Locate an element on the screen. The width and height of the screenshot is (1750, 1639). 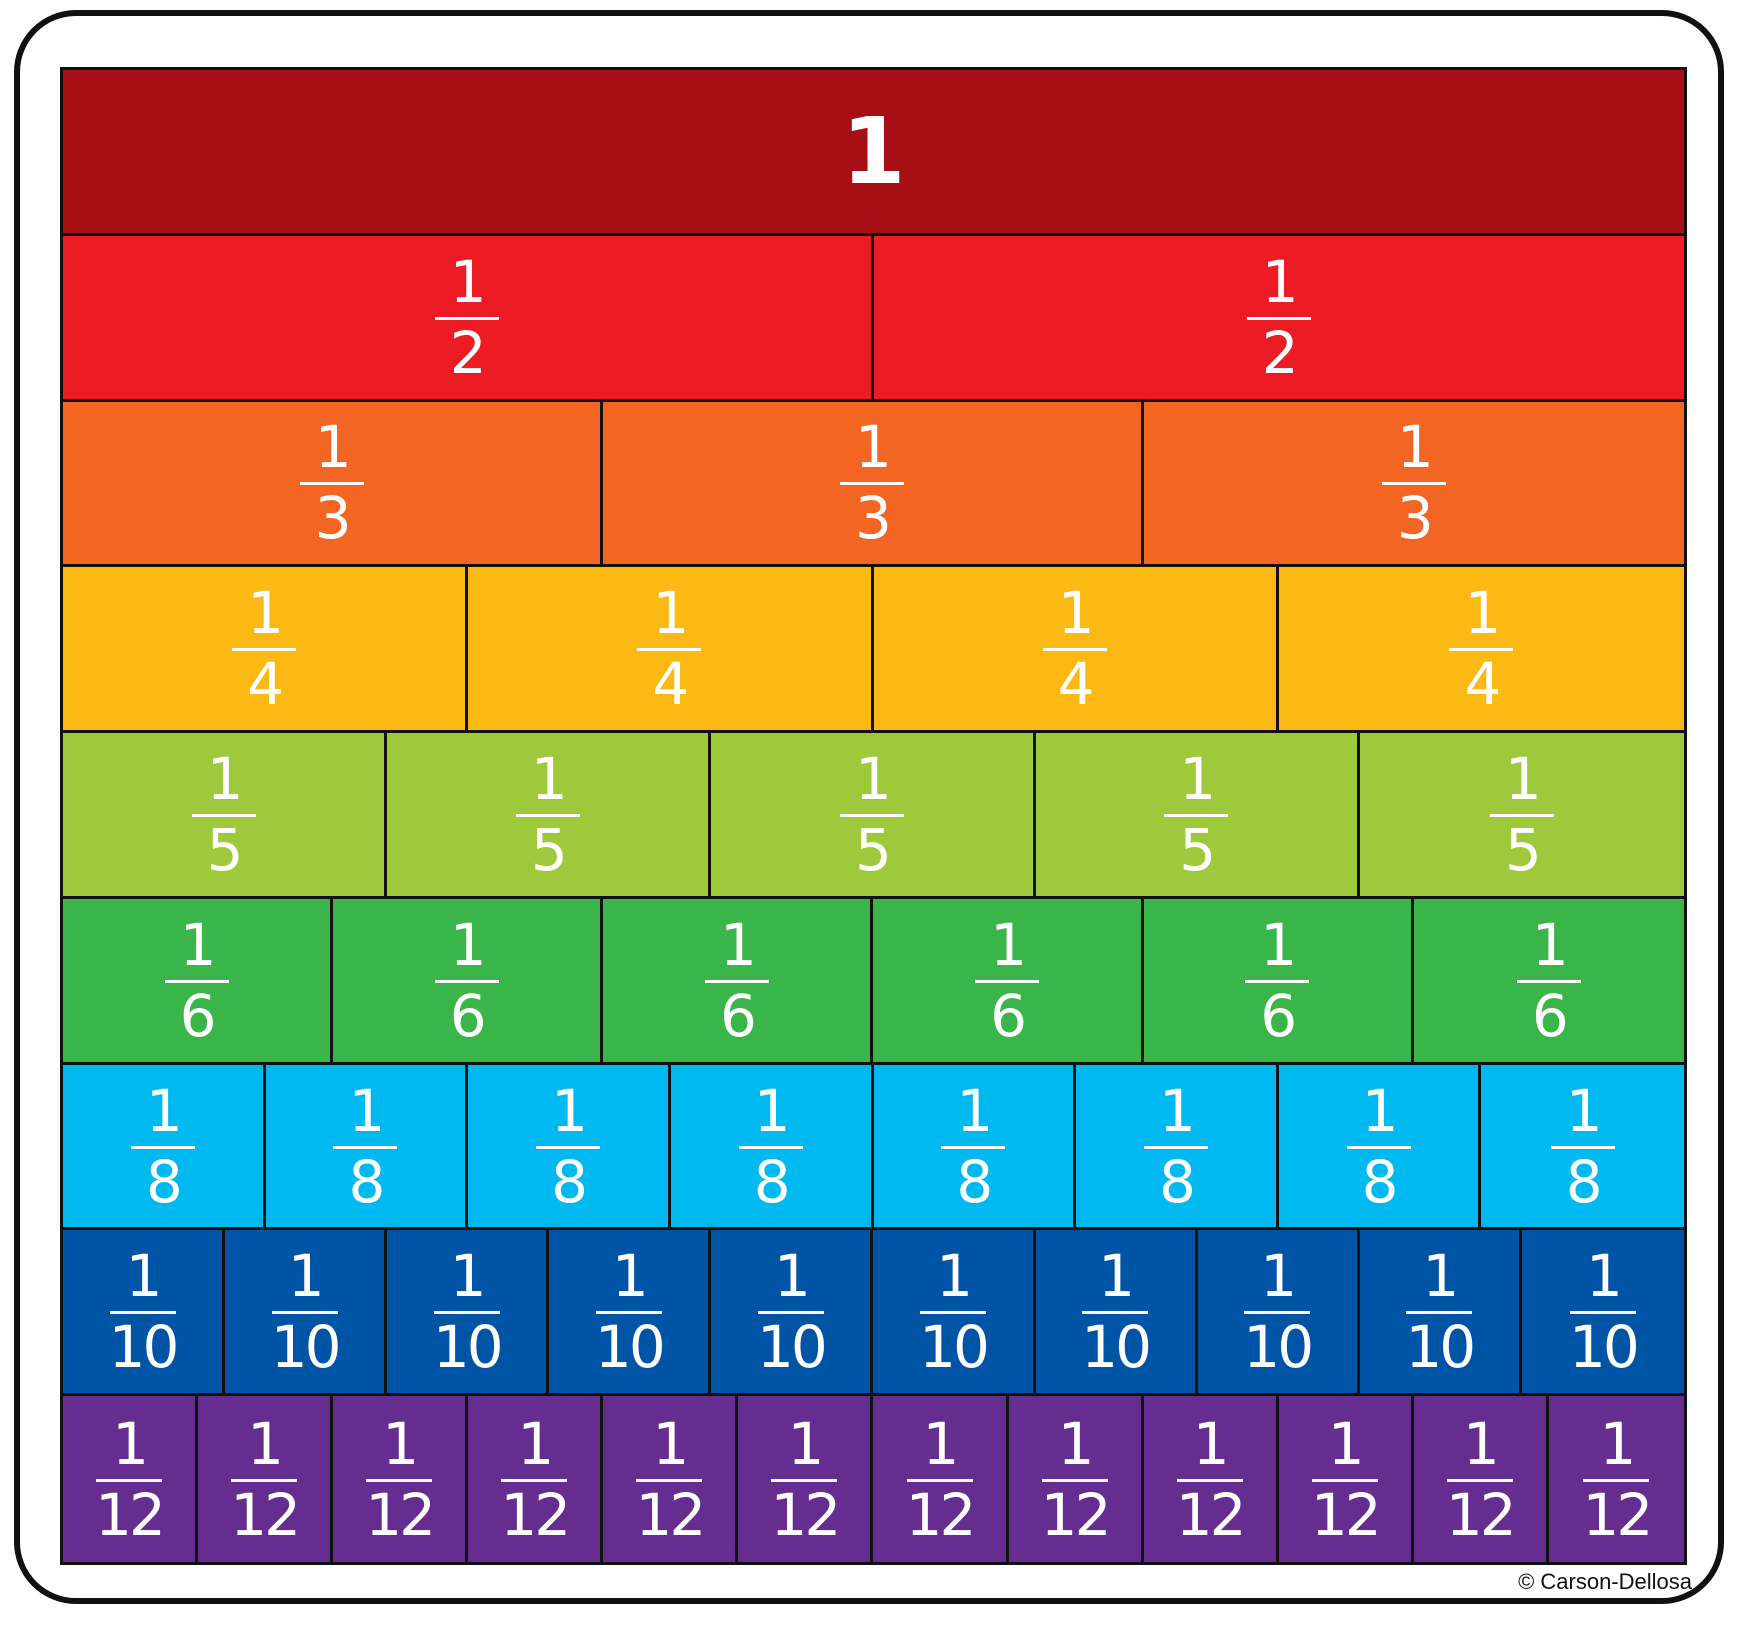
strip-12: 1 12 1 12 1 12 1 12 1 12 1 12 1 12 1 12 1 12 1 12 1 12 1 12 is located at coordinates (873, 1479).